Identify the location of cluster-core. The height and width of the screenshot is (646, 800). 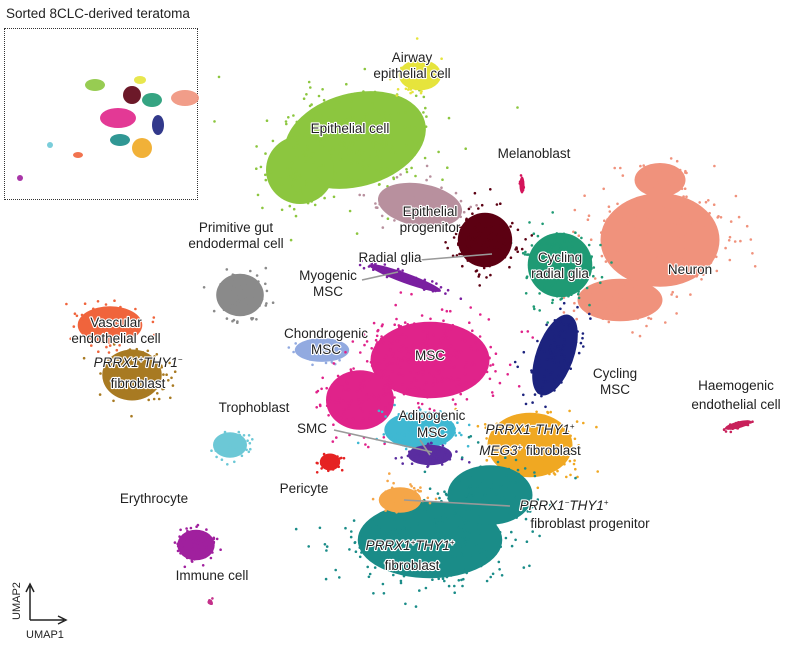
(420, 205).